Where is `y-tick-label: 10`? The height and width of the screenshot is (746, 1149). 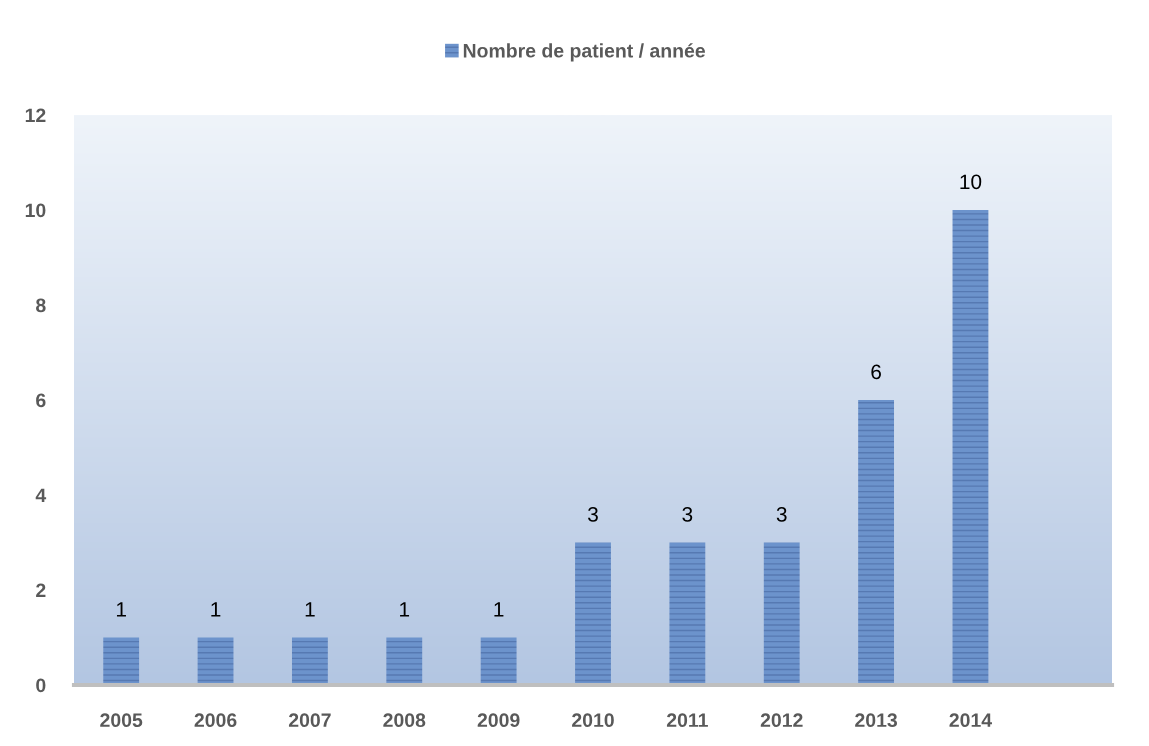
y-tick-label: 10 is located at coordinates (35, 210).